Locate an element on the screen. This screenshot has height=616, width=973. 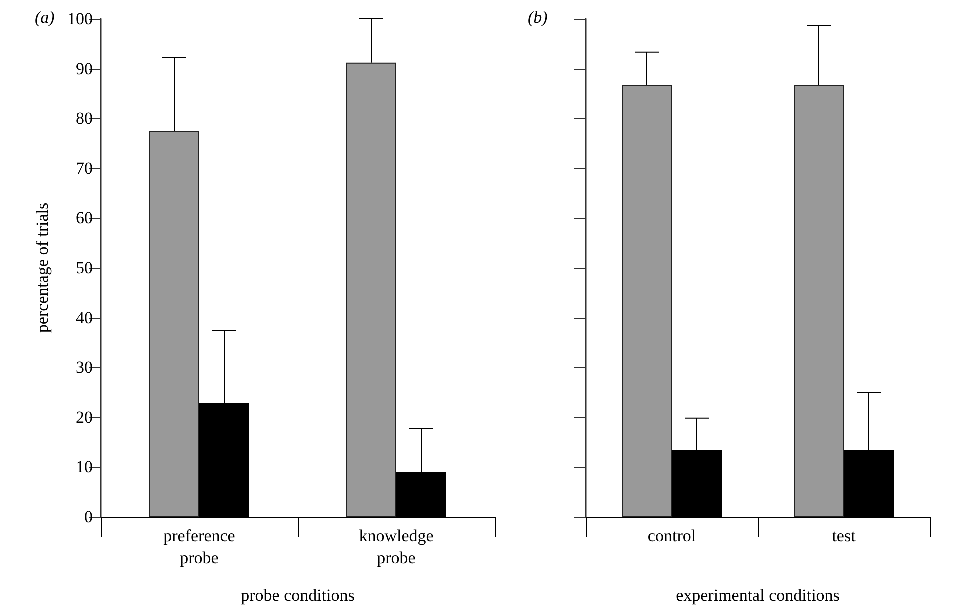
x-tick-label: preference probe is located at coordinates (200, 547).